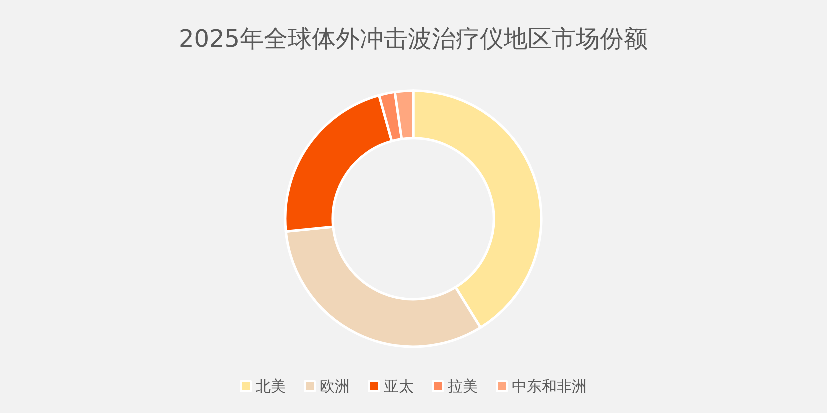 The image size is (827, 413). I want to click on chart-title: 2025年全球体外冲击波治疗仪地区市场份额, so click(413, 39).